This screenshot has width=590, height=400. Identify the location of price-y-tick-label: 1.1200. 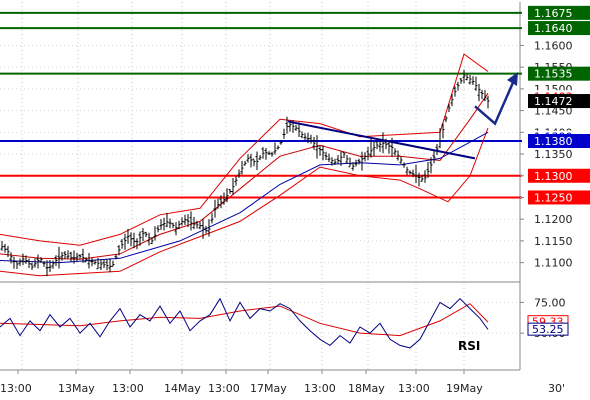
(553, 219).